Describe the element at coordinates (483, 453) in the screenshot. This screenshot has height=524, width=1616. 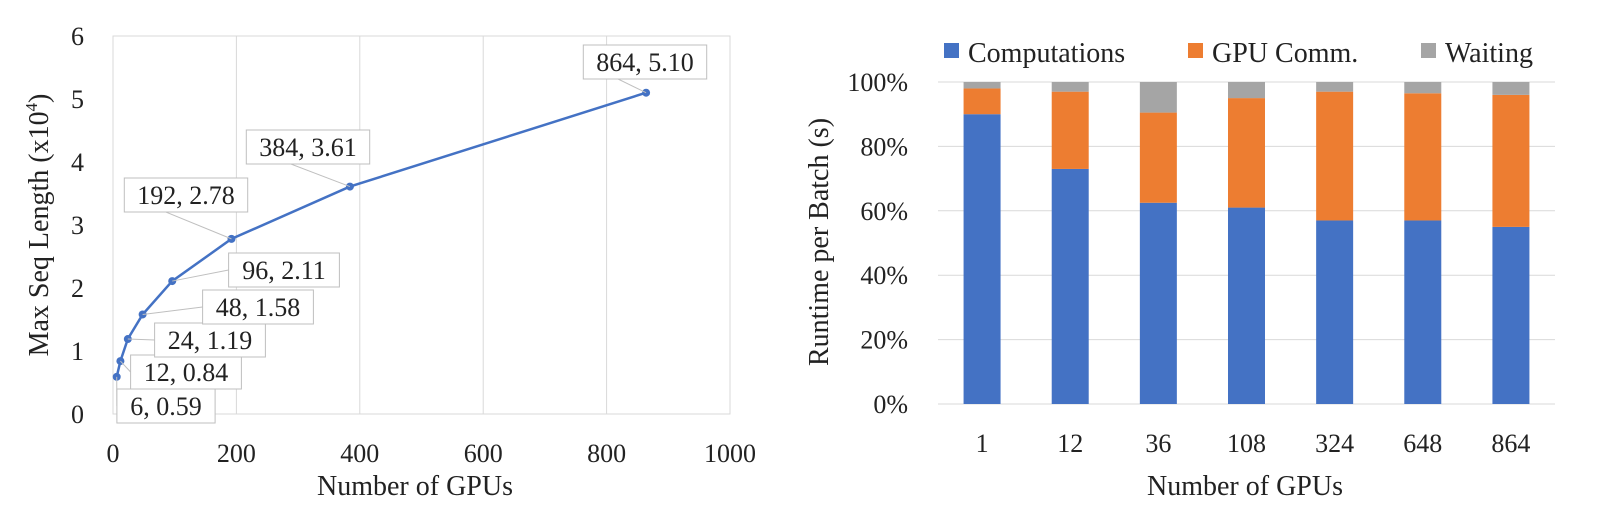
I see `left-x-tick-label: 600` at that location.